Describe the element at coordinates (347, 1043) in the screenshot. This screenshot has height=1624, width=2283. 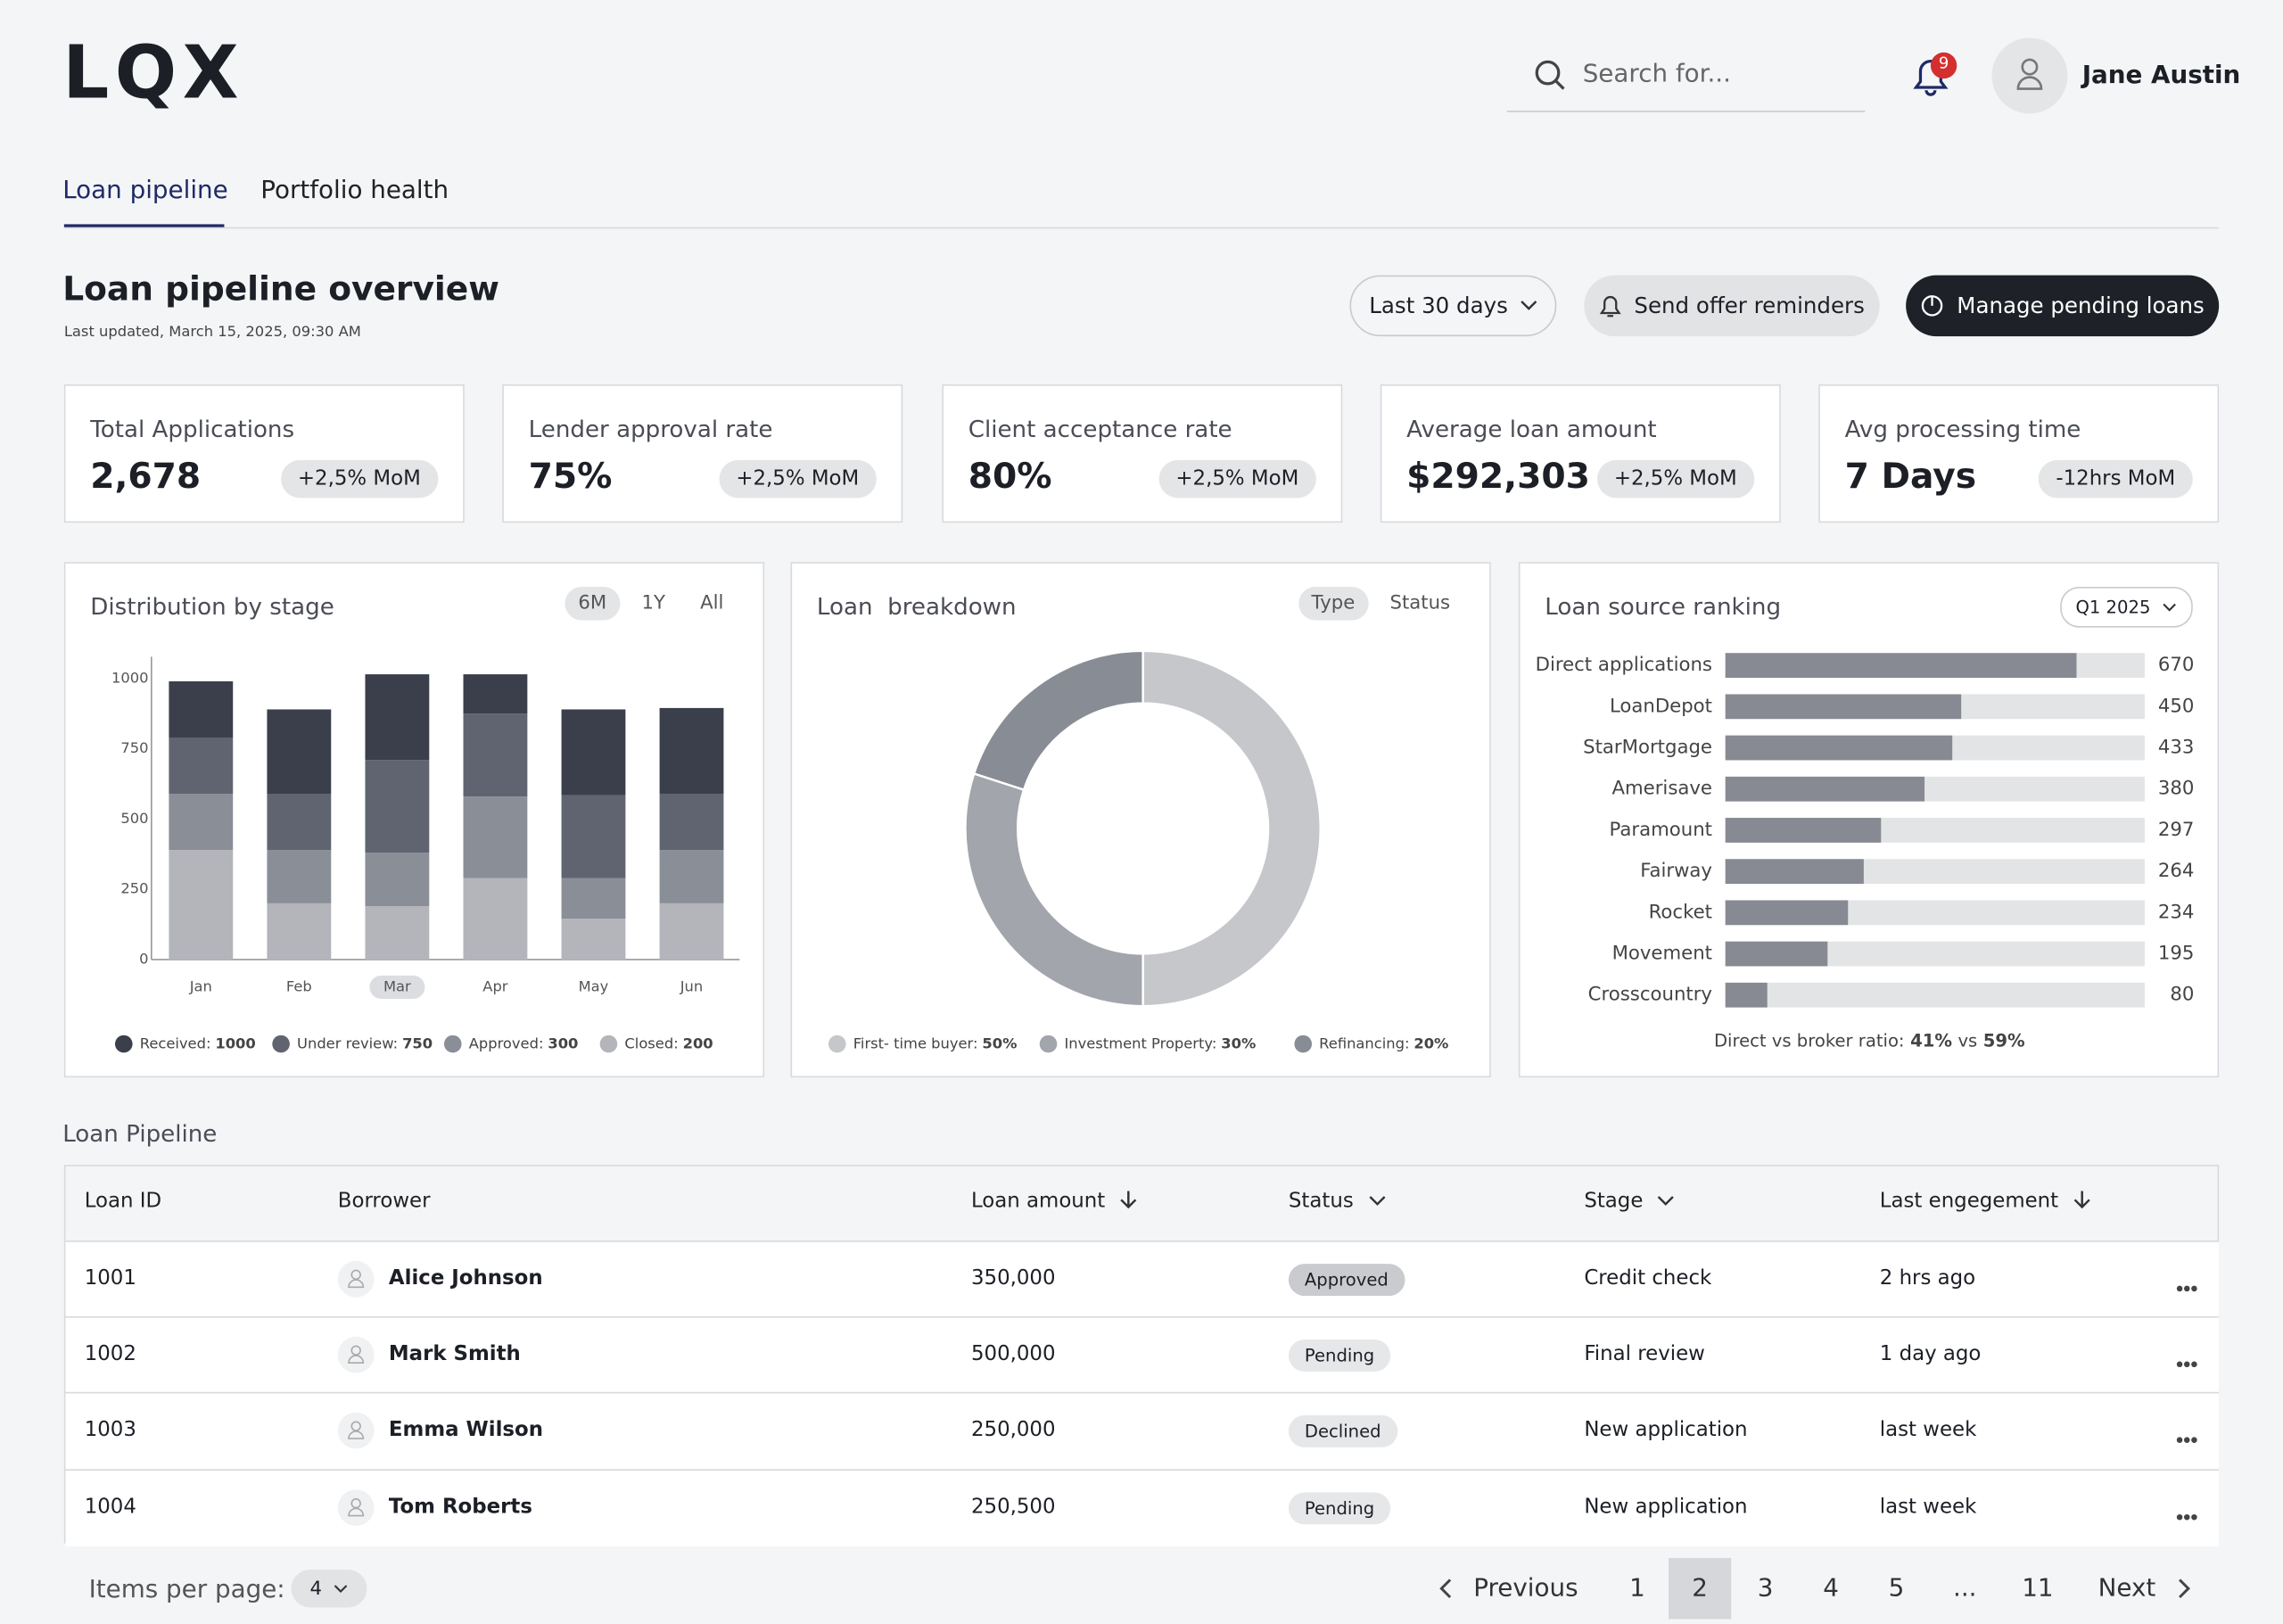
I see `legend-name: Under review:` at that location.